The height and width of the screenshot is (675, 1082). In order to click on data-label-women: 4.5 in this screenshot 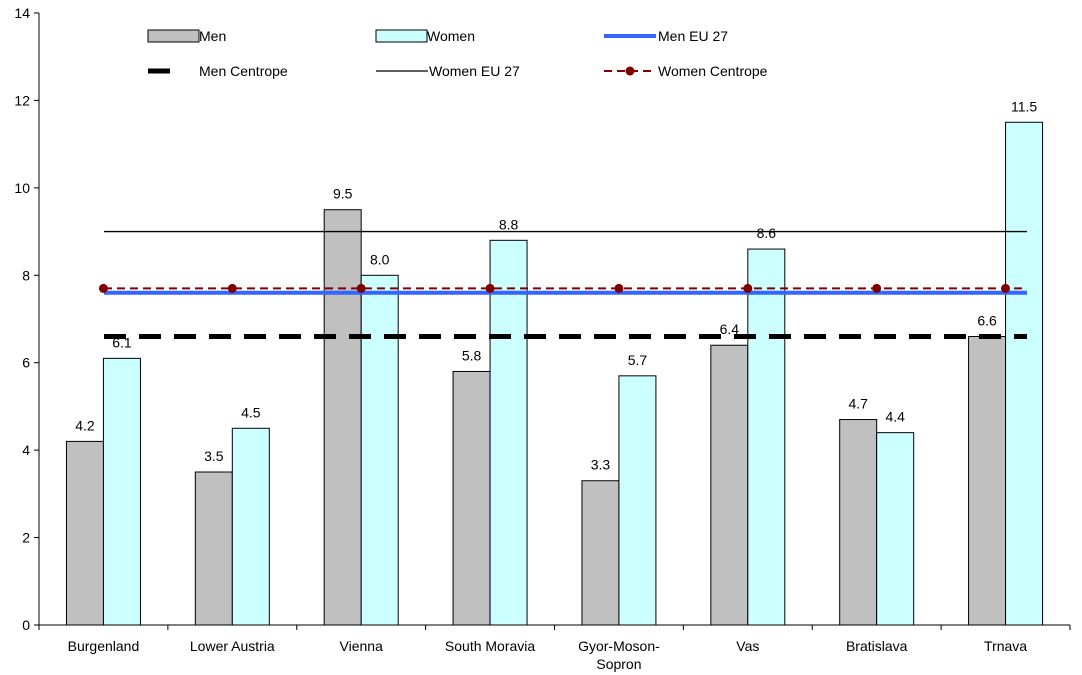, I will do `click(251, 412)`.